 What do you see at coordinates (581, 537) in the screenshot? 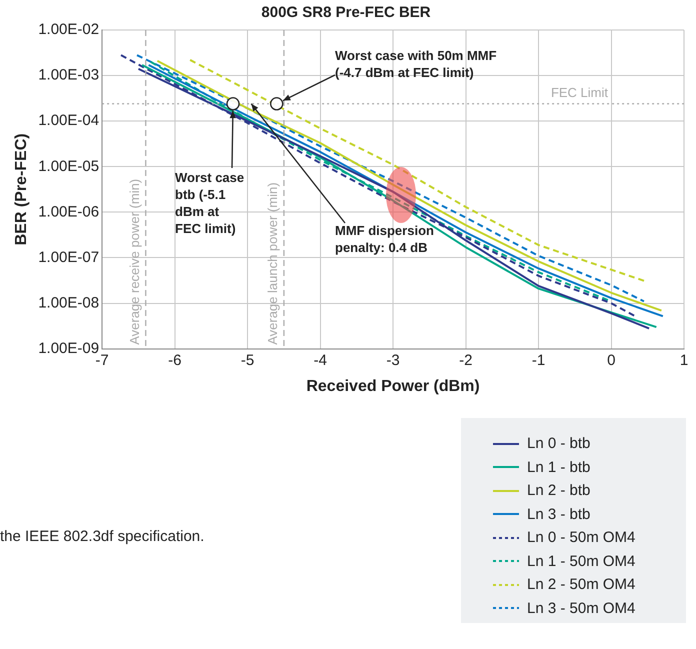
I see `legend-label: Ln 0 - 50m OM4` at bounding box center [581, 537].